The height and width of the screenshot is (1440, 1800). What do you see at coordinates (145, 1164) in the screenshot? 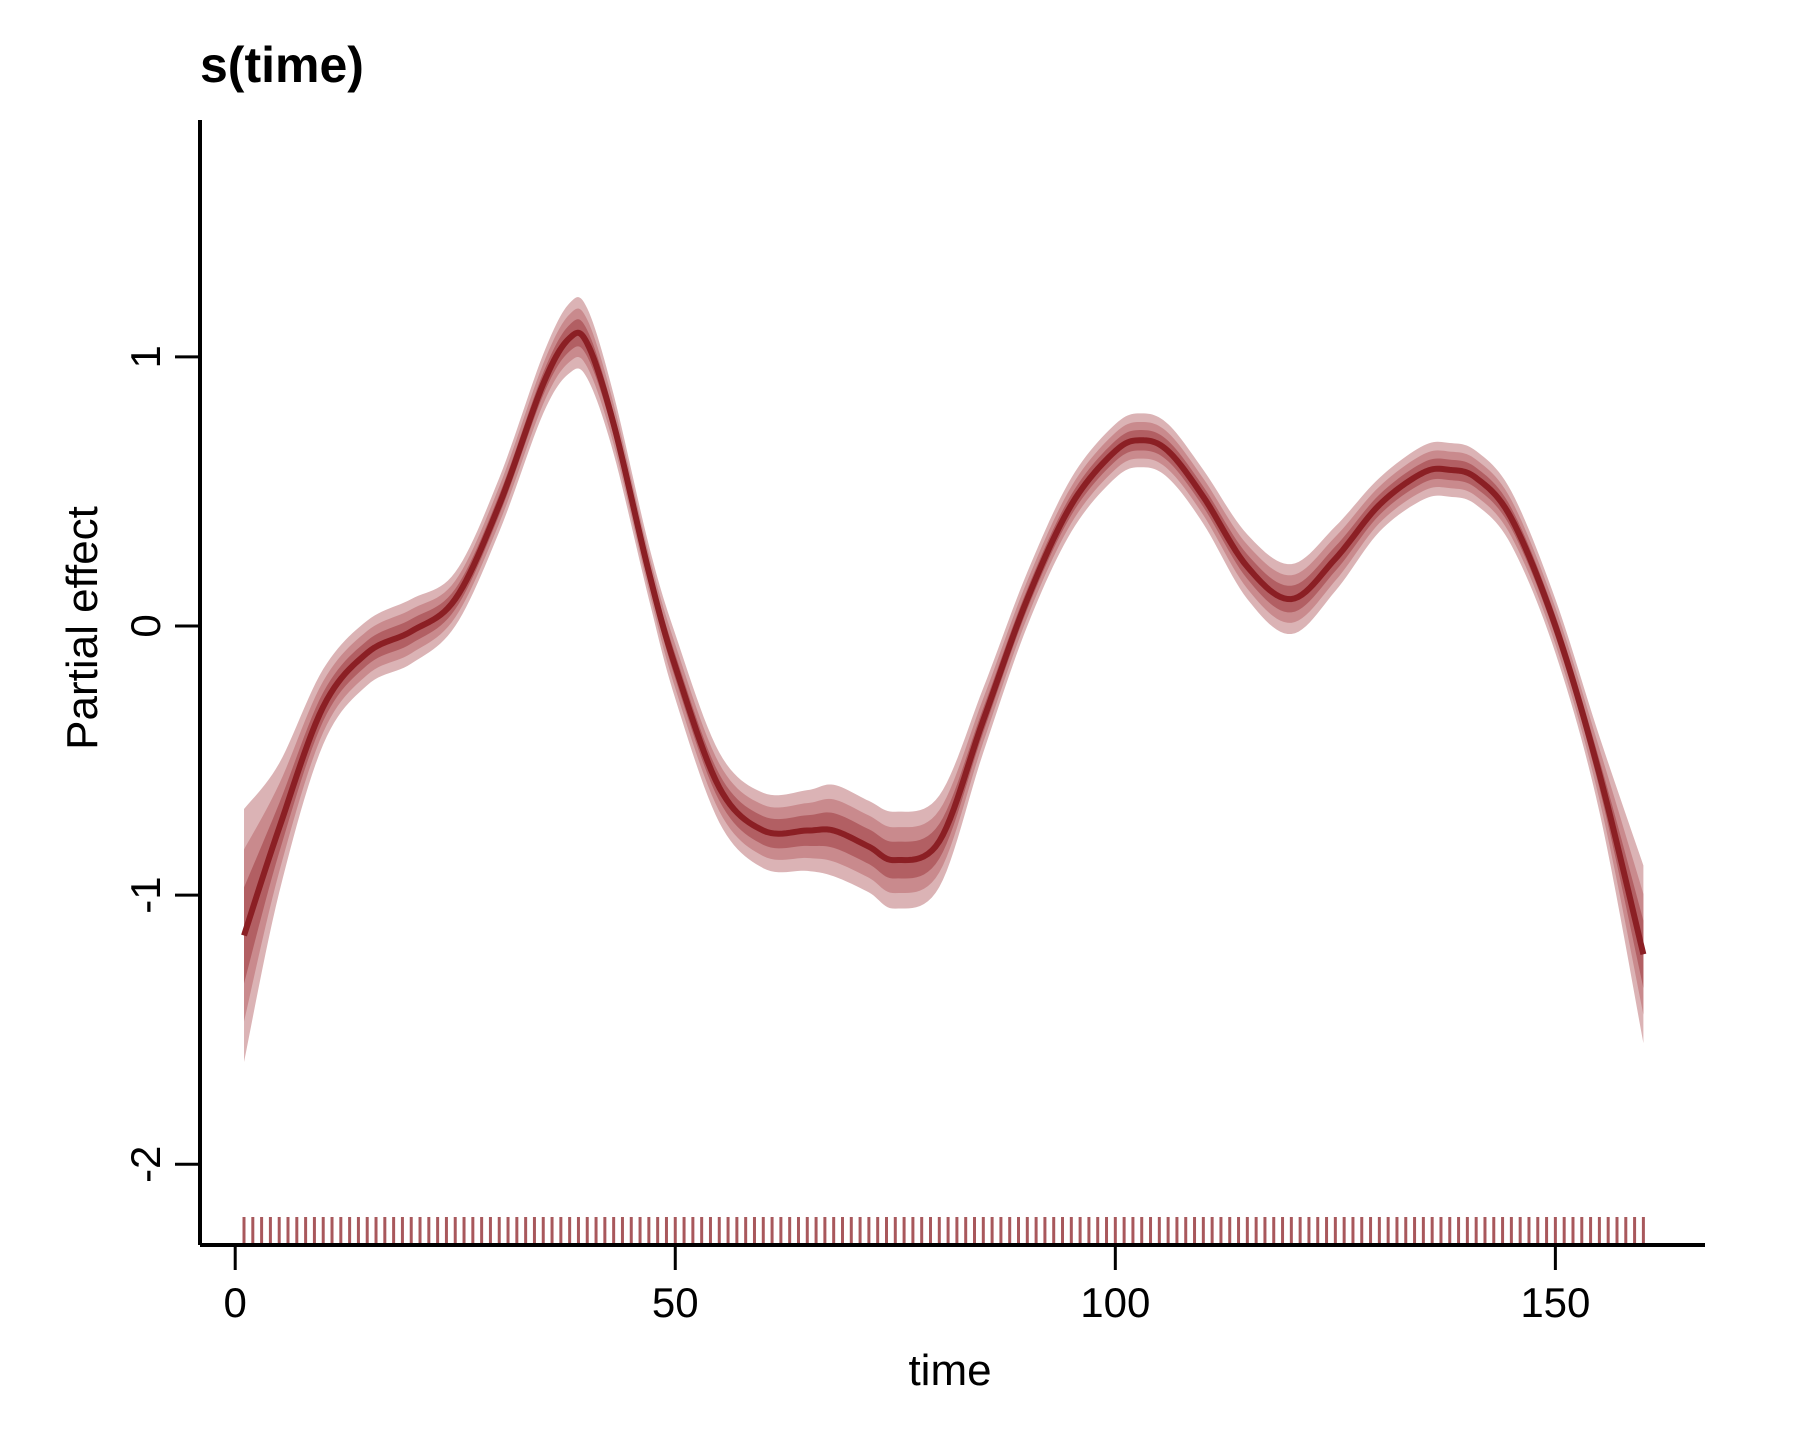
I see `y-tick-label: -2` at bounding box center [145, 1164].